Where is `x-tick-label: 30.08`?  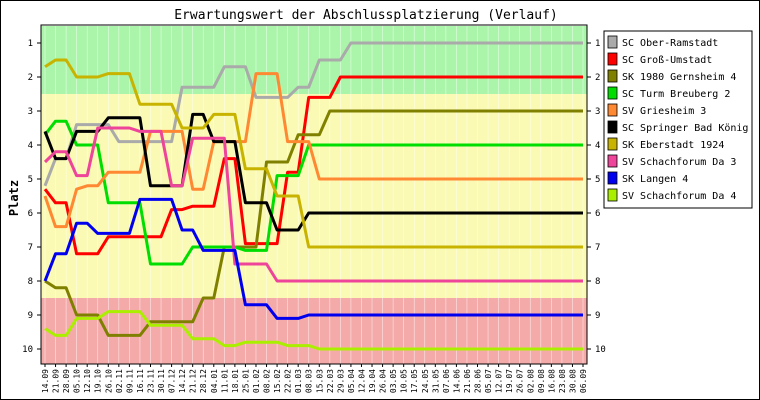
x-tick-label: 30.08 is located at coordinates (573, 381).